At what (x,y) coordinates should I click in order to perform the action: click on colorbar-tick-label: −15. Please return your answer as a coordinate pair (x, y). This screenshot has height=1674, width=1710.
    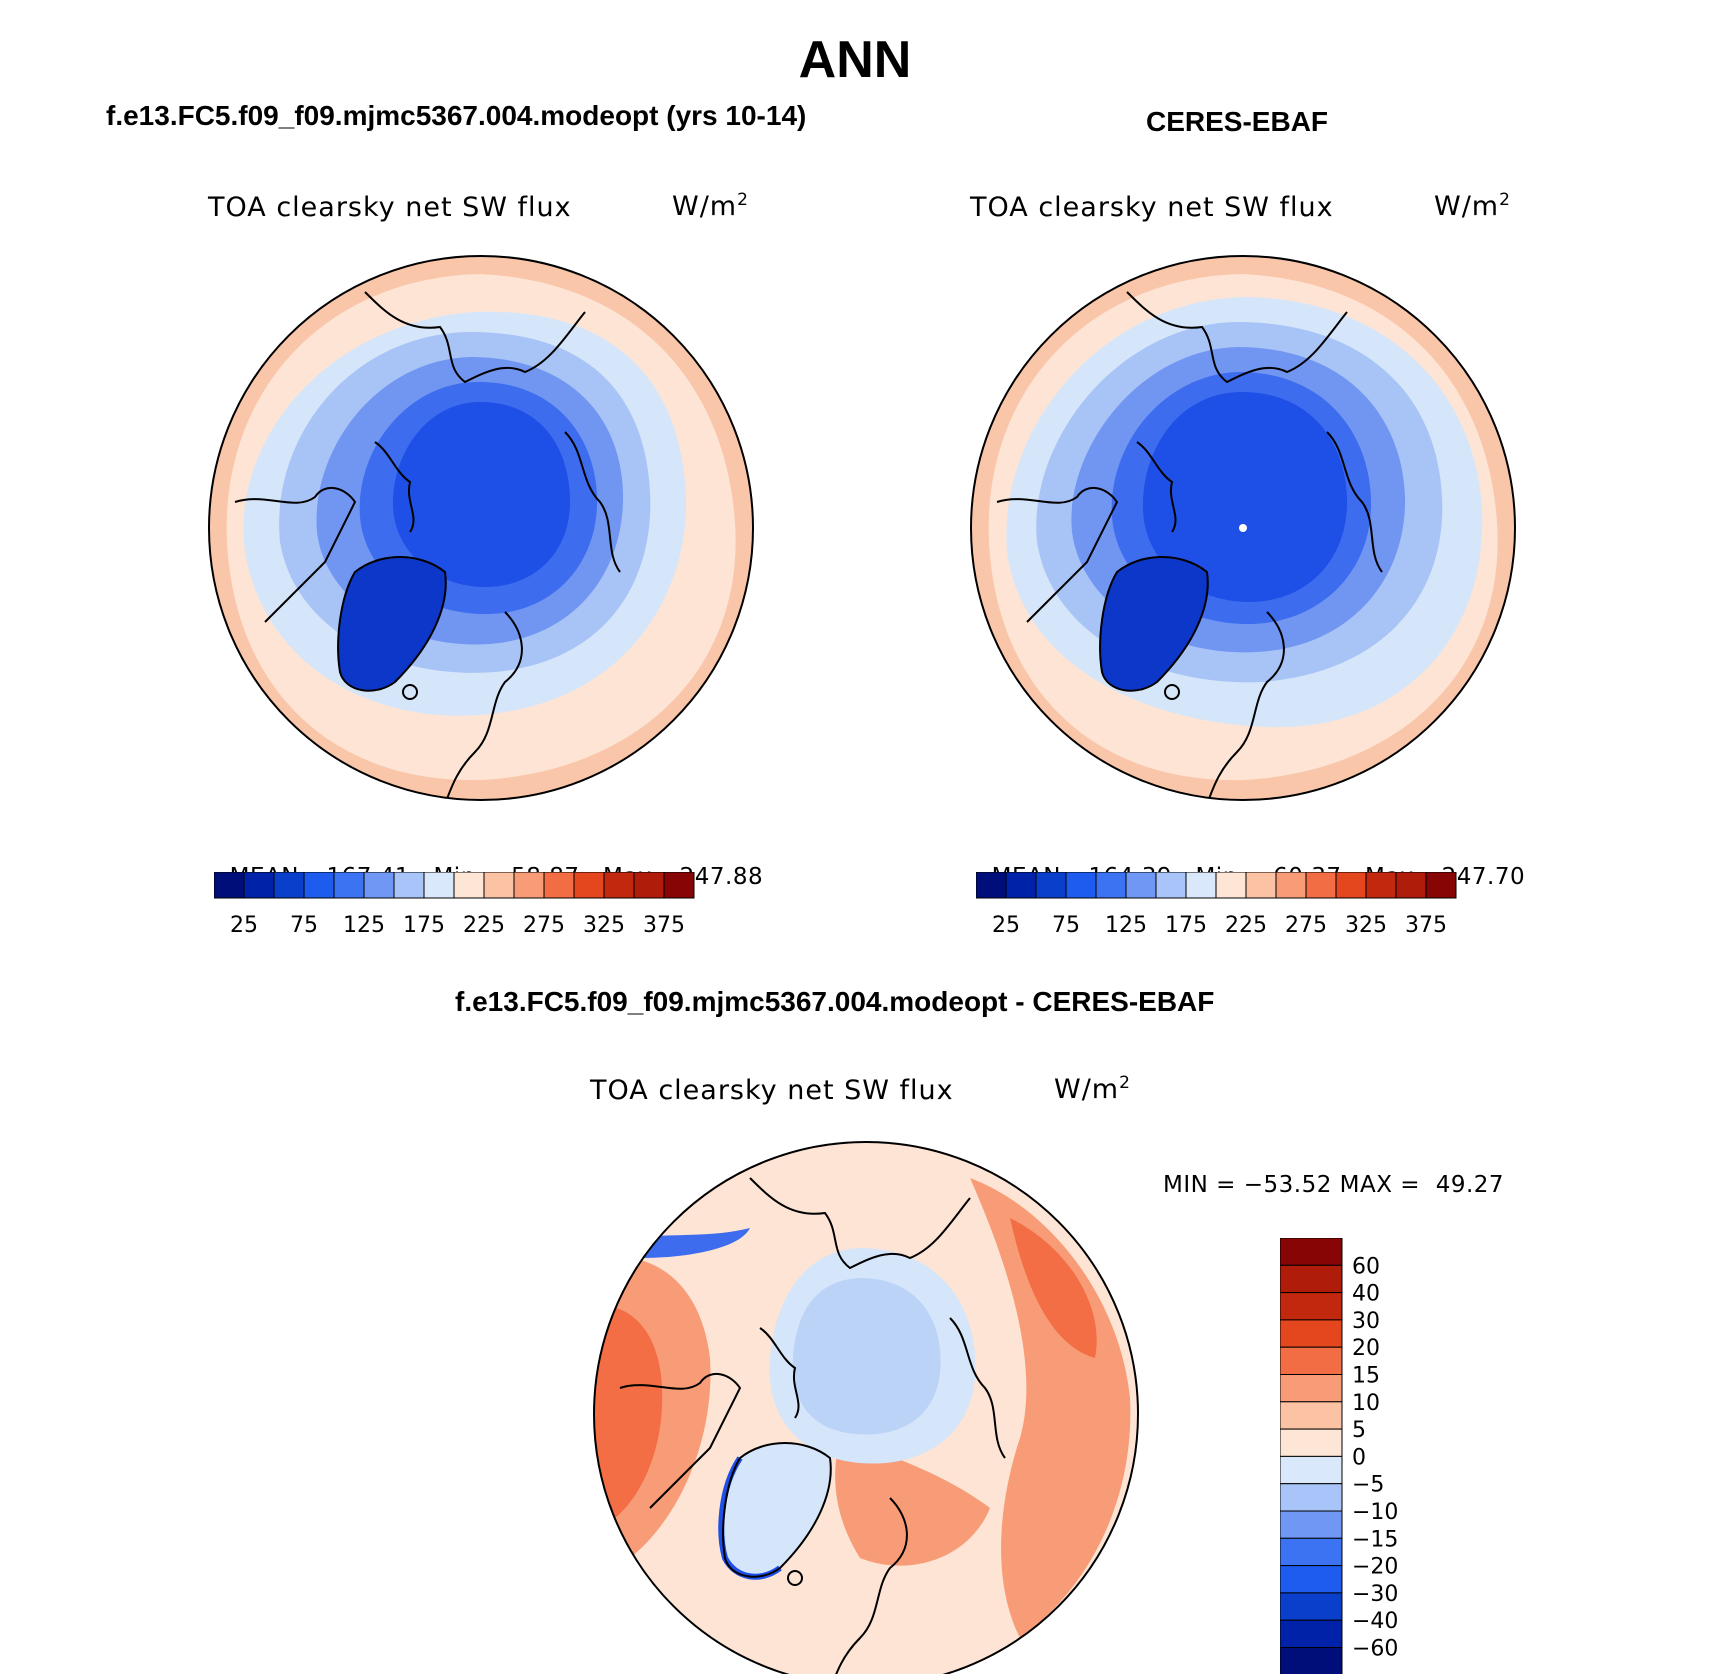
    Looking at the image, I should click on (1375, 1539).